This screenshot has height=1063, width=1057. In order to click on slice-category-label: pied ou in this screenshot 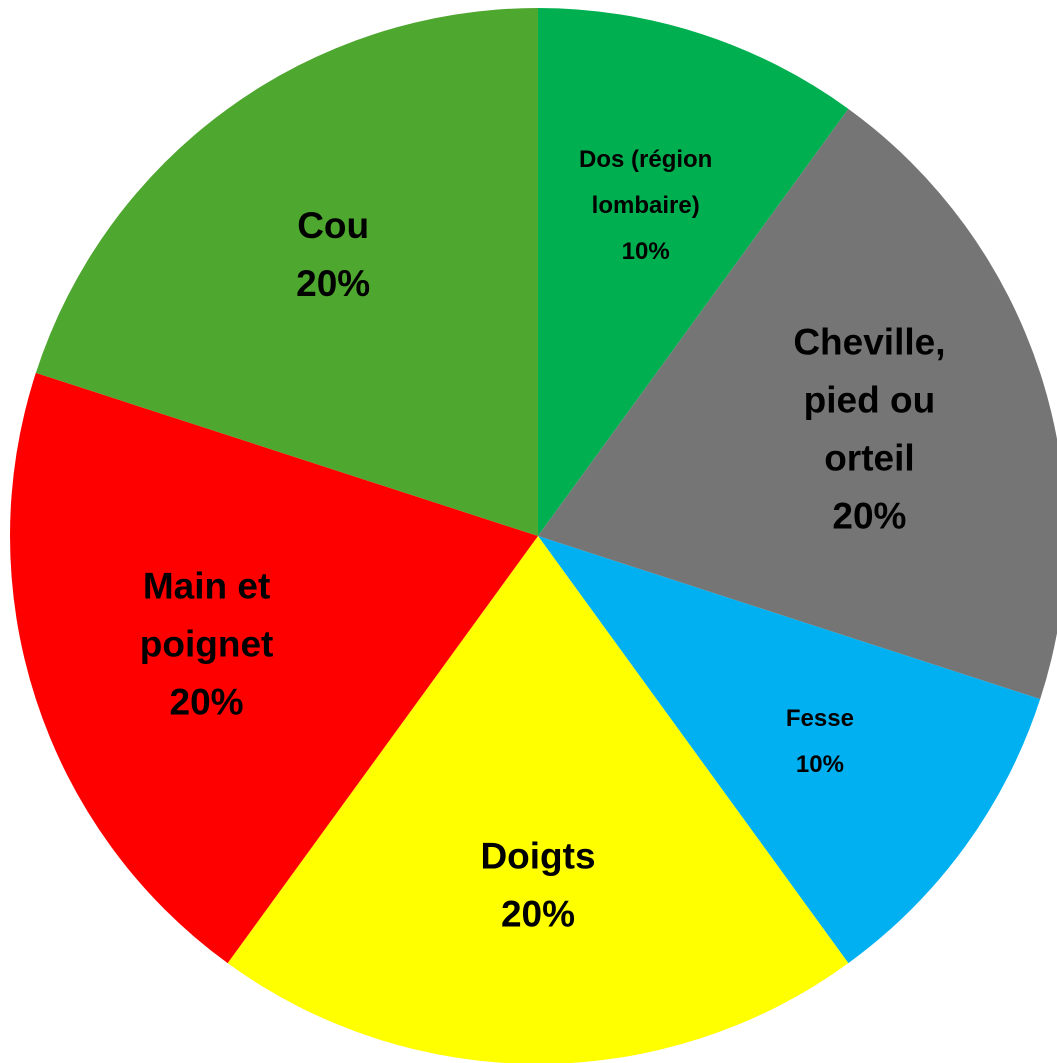, I will do `click(870, 399)`.